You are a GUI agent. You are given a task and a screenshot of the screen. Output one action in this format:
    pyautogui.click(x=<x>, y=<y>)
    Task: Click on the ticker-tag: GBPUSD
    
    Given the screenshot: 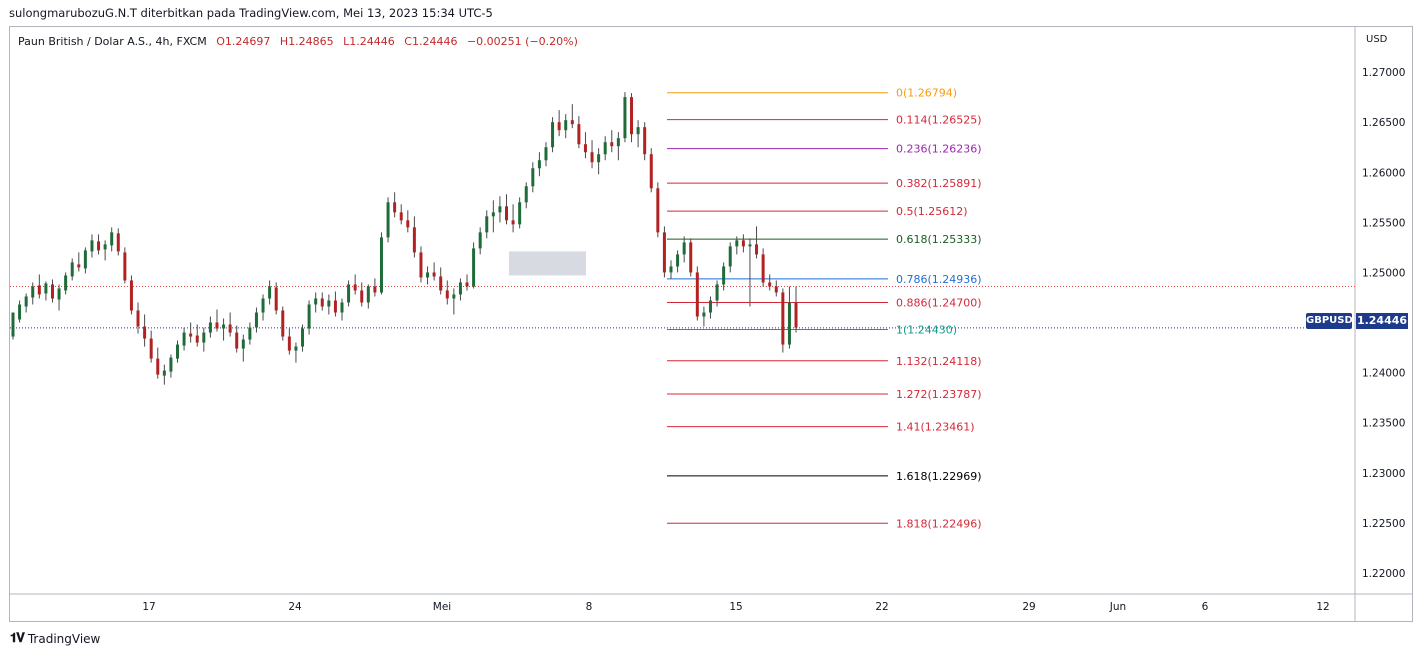 What is the action you would take?
    pyautogui.click(x=1329, y=321)
    